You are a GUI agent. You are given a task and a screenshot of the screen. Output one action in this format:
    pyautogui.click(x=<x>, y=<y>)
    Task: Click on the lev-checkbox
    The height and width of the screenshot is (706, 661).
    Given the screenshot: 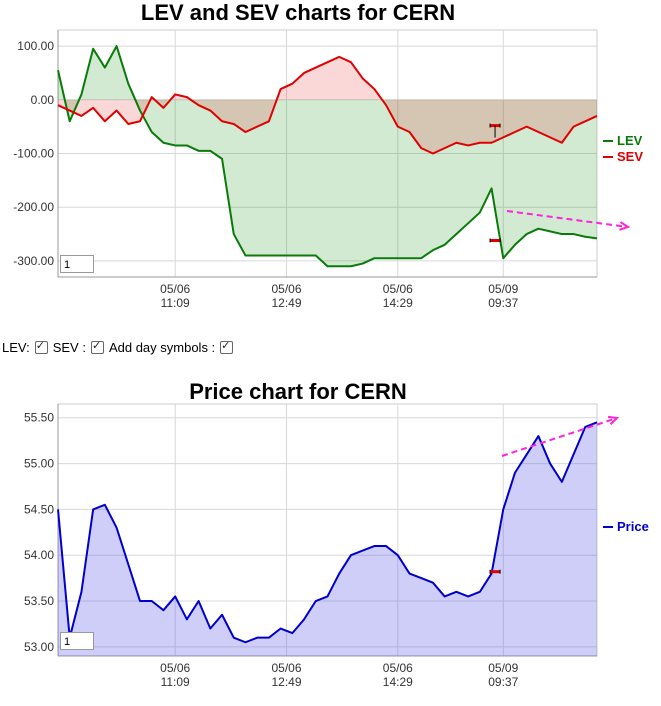 What is the action you would take?
    pyautogui.click(x=41, y=346)
    